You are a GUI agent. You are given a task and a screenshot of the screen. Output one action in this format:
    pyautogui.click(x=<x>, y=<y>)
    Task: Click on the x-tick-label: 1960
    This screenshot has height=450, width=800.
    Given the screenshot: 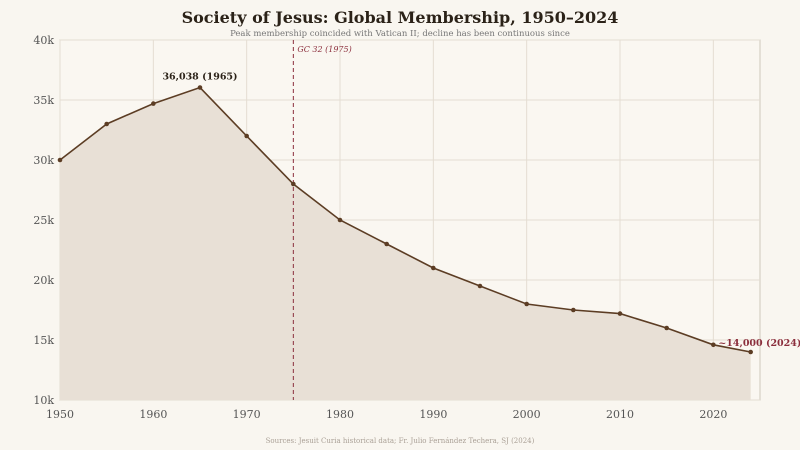 What is the action you would take?
    pyautogui.click(x=153, y=414)
    